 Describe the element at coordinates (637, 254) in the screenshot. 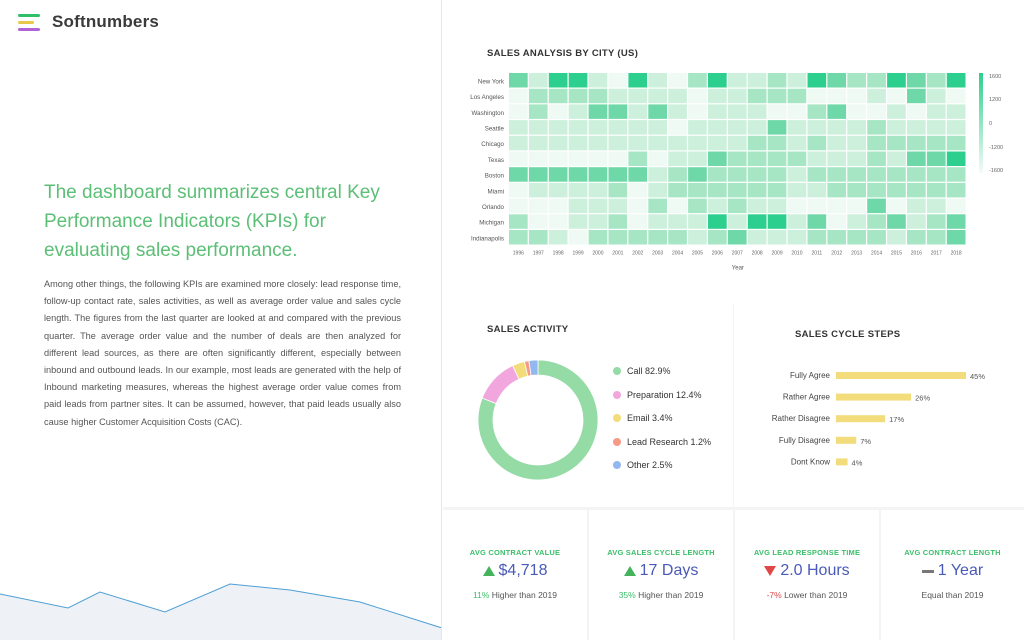

I see `heatmap-year-label: 2002` at that location.